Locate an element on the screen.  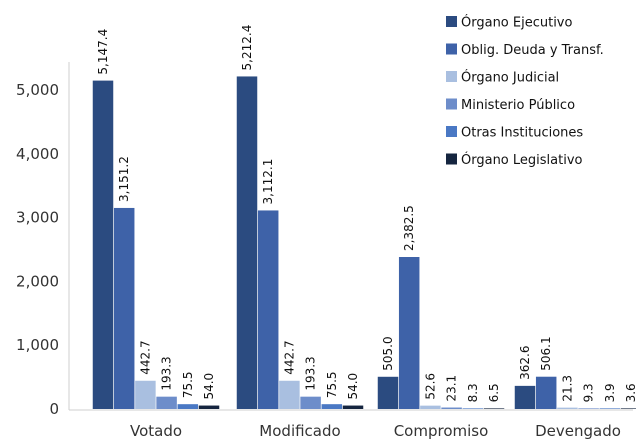
legend-label: Ministerio Público is located at coordinates (518, 105).